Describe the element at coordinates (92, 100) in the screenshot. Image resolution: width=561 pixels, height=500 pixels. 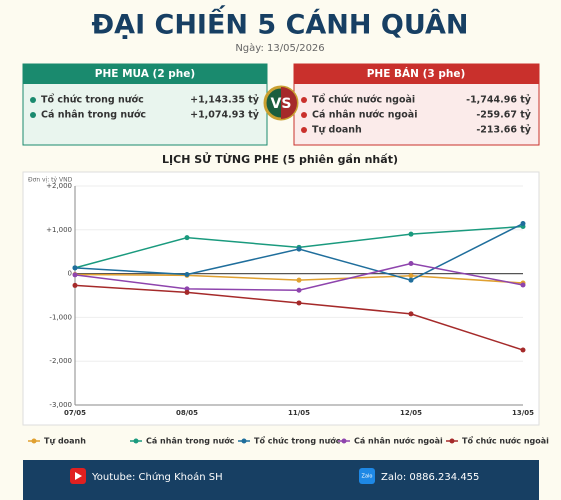
I see `row-label: Tổ chức trong nước` at that location.